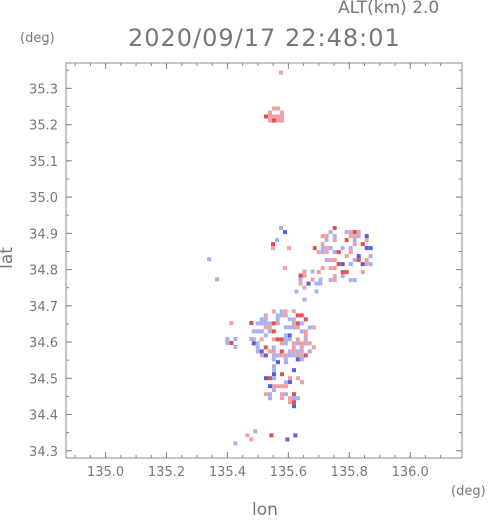  I want to click on y-tick-label: 34.3, so click(43, 452).